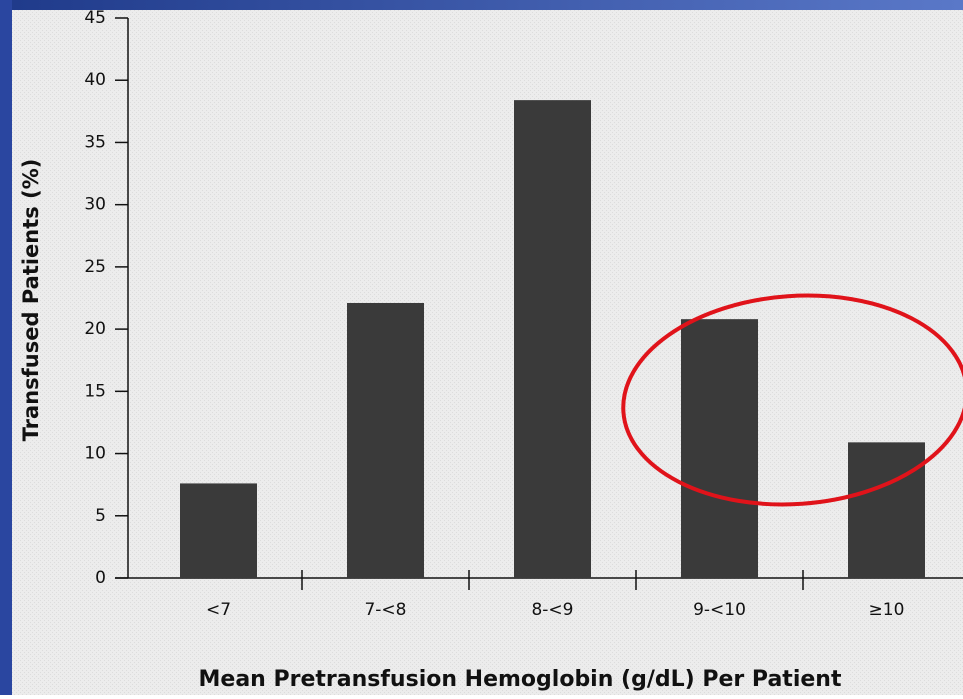 The height and width of the screenshot is (699, 963). I want to click on x-tick-label: 9-<10, so click(719, 610).